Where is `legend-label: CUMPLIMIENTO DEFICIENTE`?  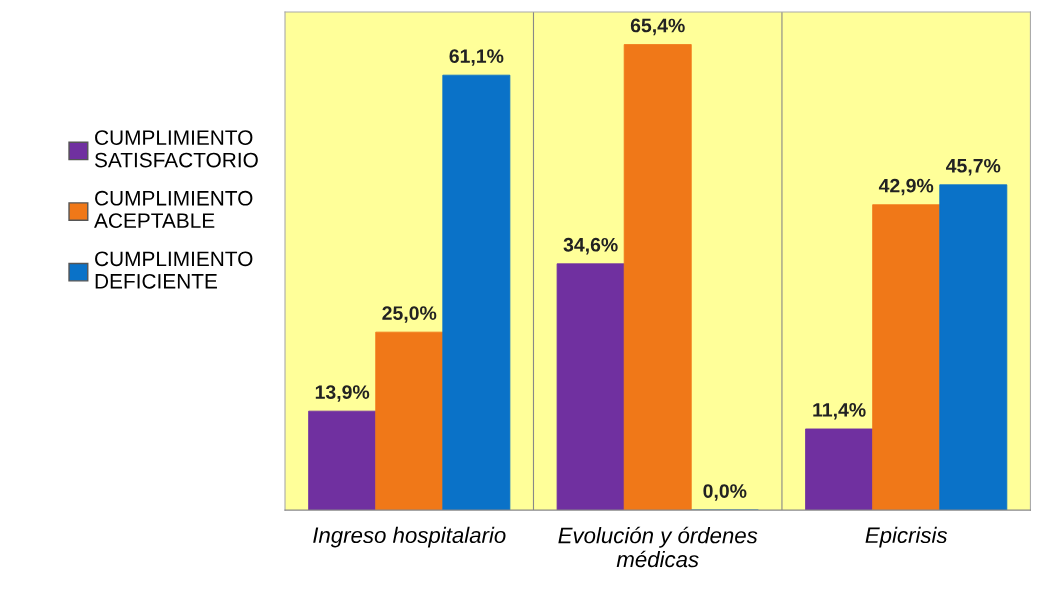 legend-label: CUMPLIMIENTO DEFICIENTE is located at coordinates (174, 270).